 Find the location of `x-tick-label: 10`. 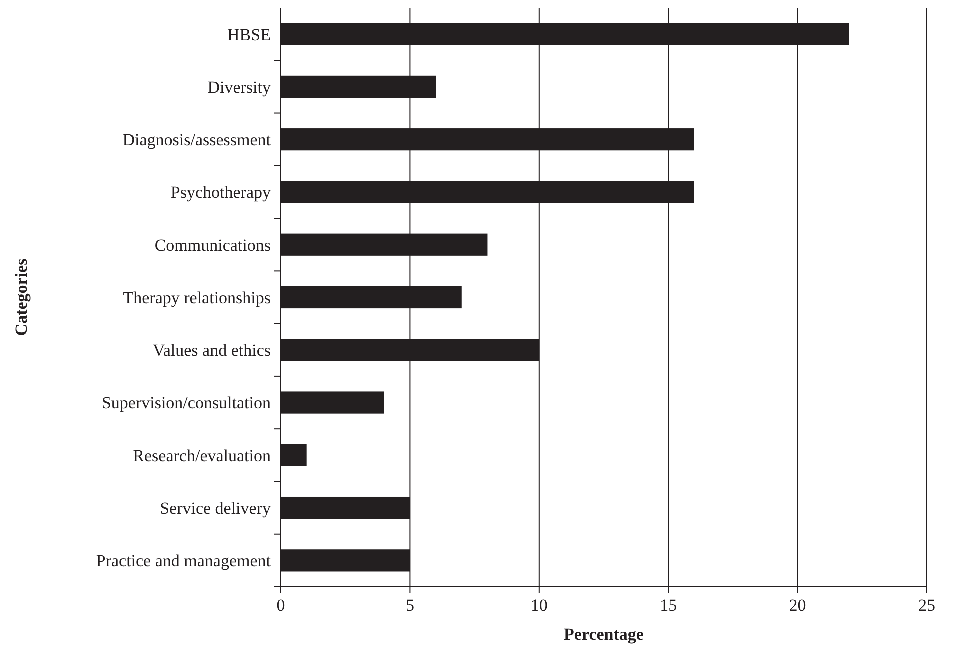

x-tick-label: 10 is located at coordinates (539, 605).